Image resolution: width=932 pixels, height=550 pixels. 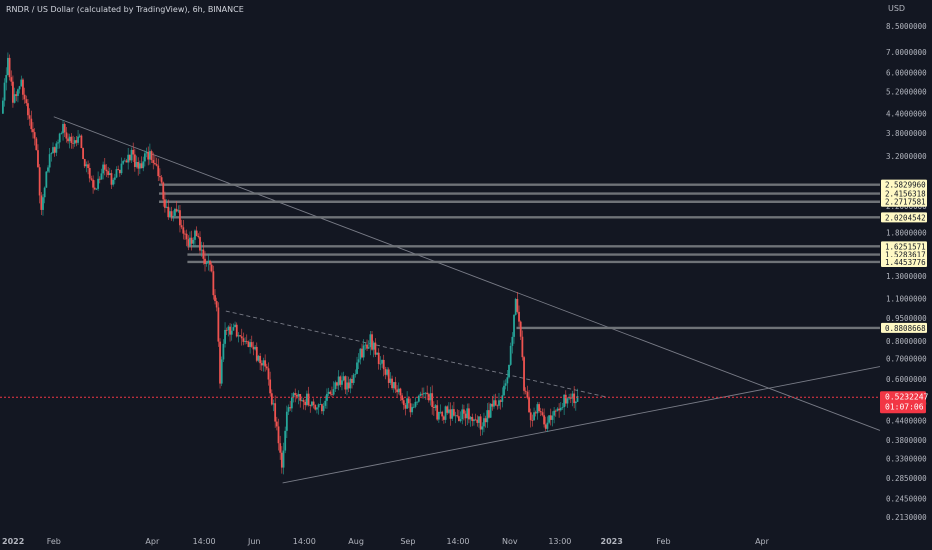 What do you see at coordinates (906, 52) in the screenshot?
I see `y-tick-label: 7.0000000` at bounding box center [906, 52].